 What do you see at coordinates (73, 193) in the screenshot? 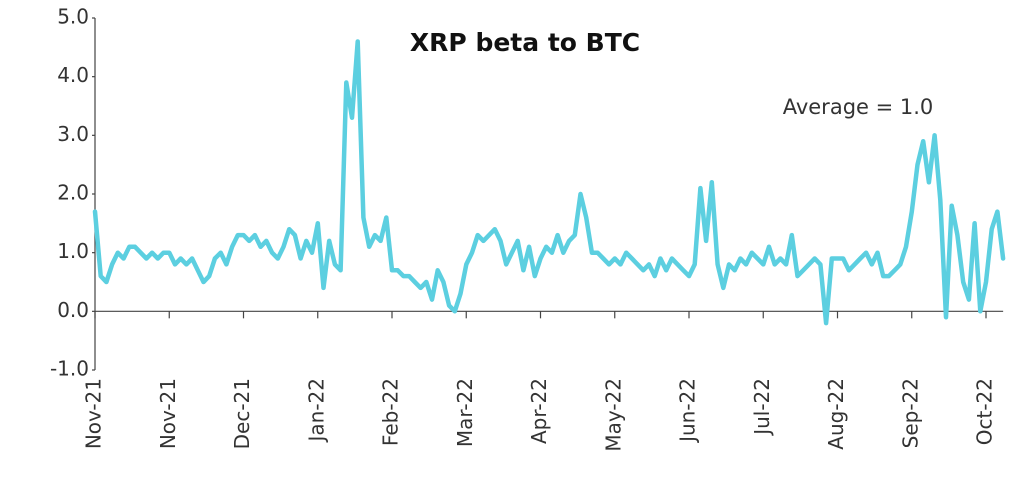
I see `y-tick-label: 2.0` at bounding box center [73, 193].